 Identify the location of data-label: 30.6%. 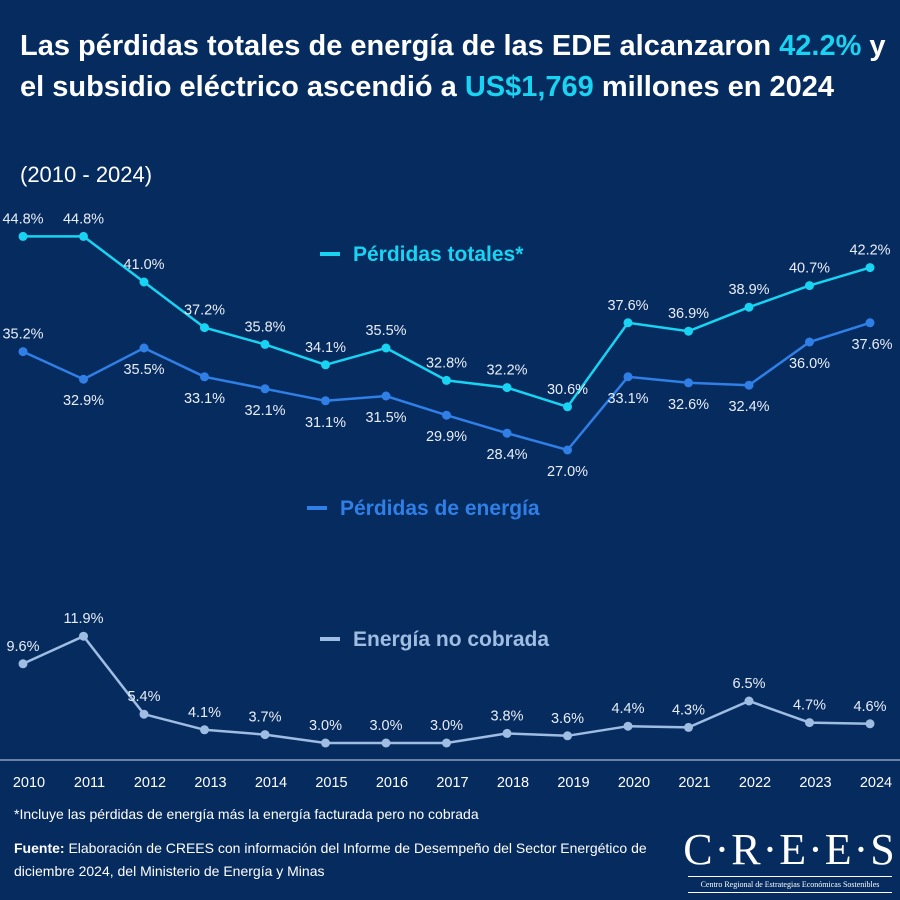
(567, 390).